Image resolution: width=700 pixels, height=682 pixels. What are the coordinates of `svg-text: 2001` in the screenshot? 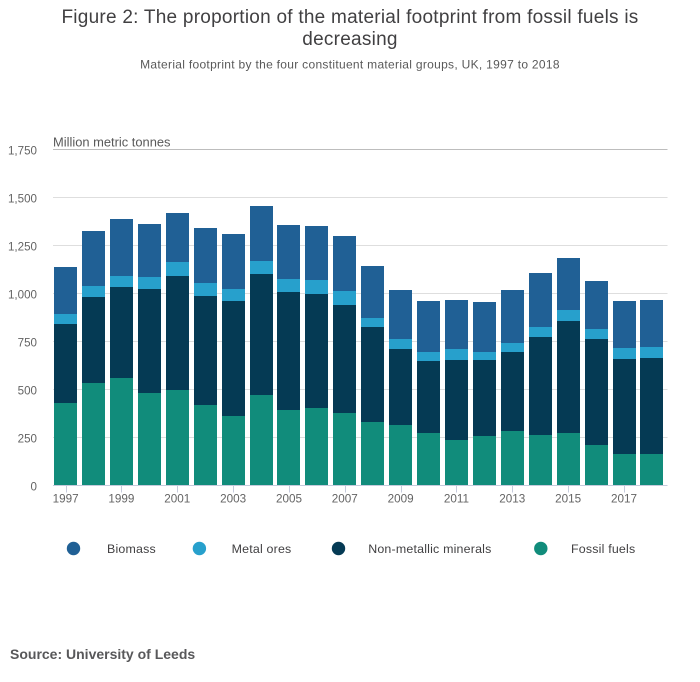 It's located at (177, 499).